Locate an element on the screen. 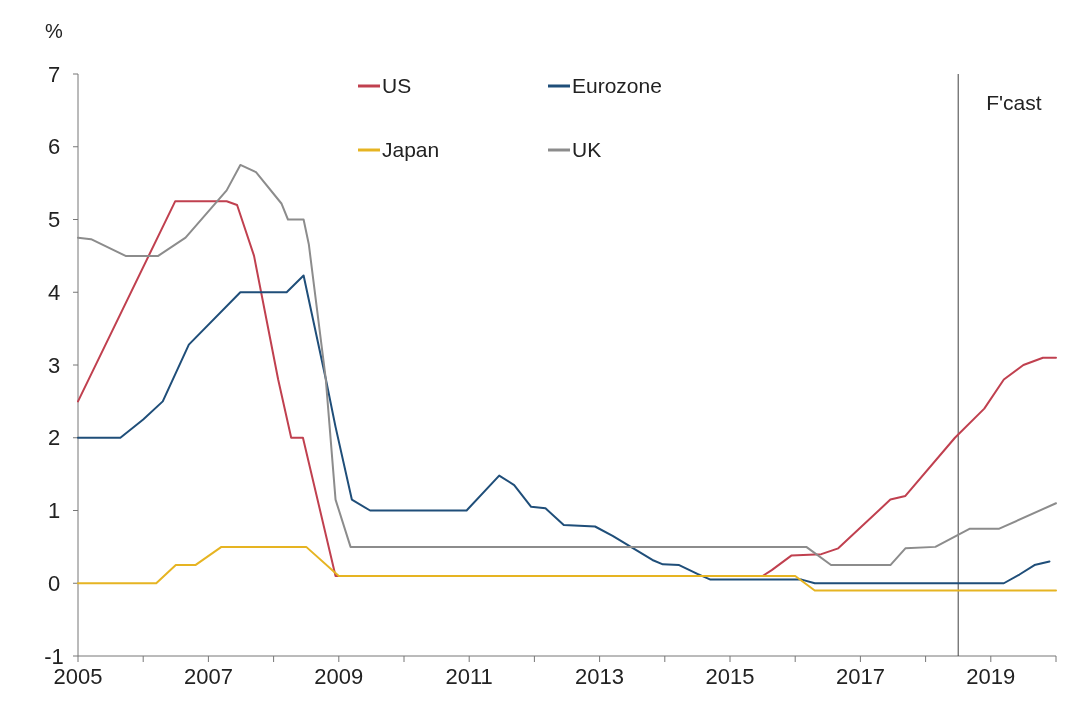  x-tick-label: 2007 is located at coordinates (208, 676).